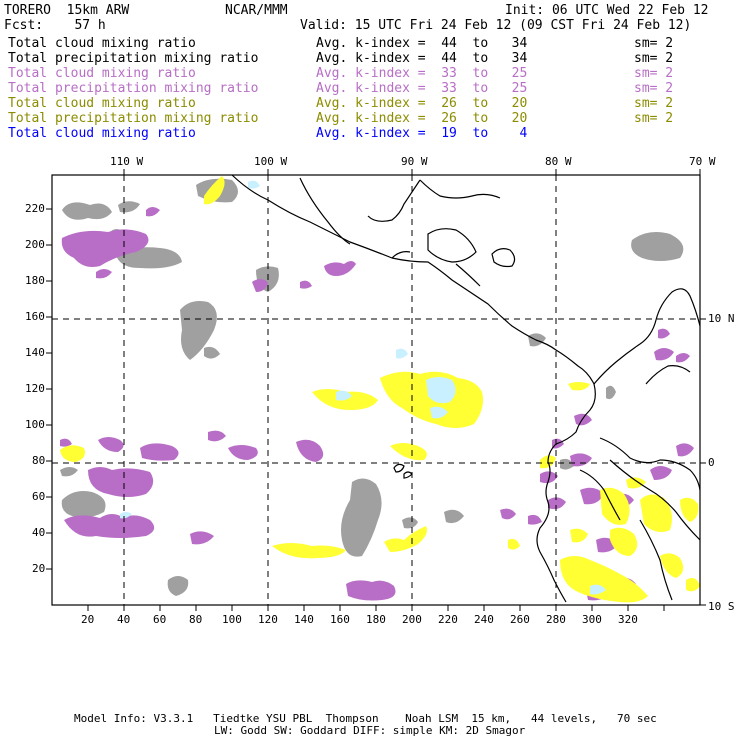 The height and width of the screenshot is (740, 740). I want to click on x-tick-label: 260, so click(520, 619).